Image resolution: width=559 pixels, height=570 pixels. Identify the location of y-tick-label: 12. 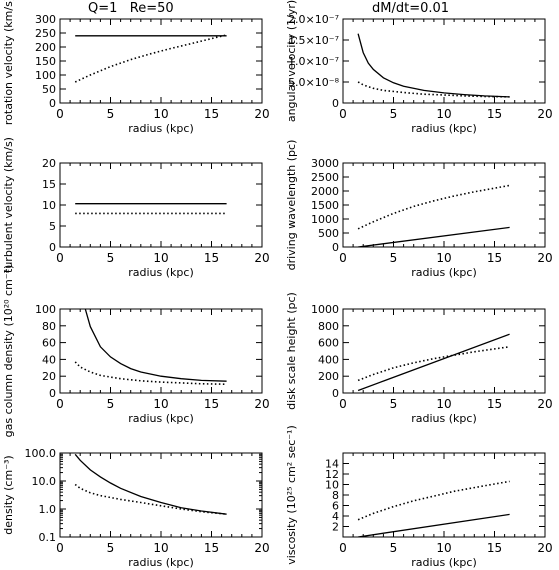
(332, 474).